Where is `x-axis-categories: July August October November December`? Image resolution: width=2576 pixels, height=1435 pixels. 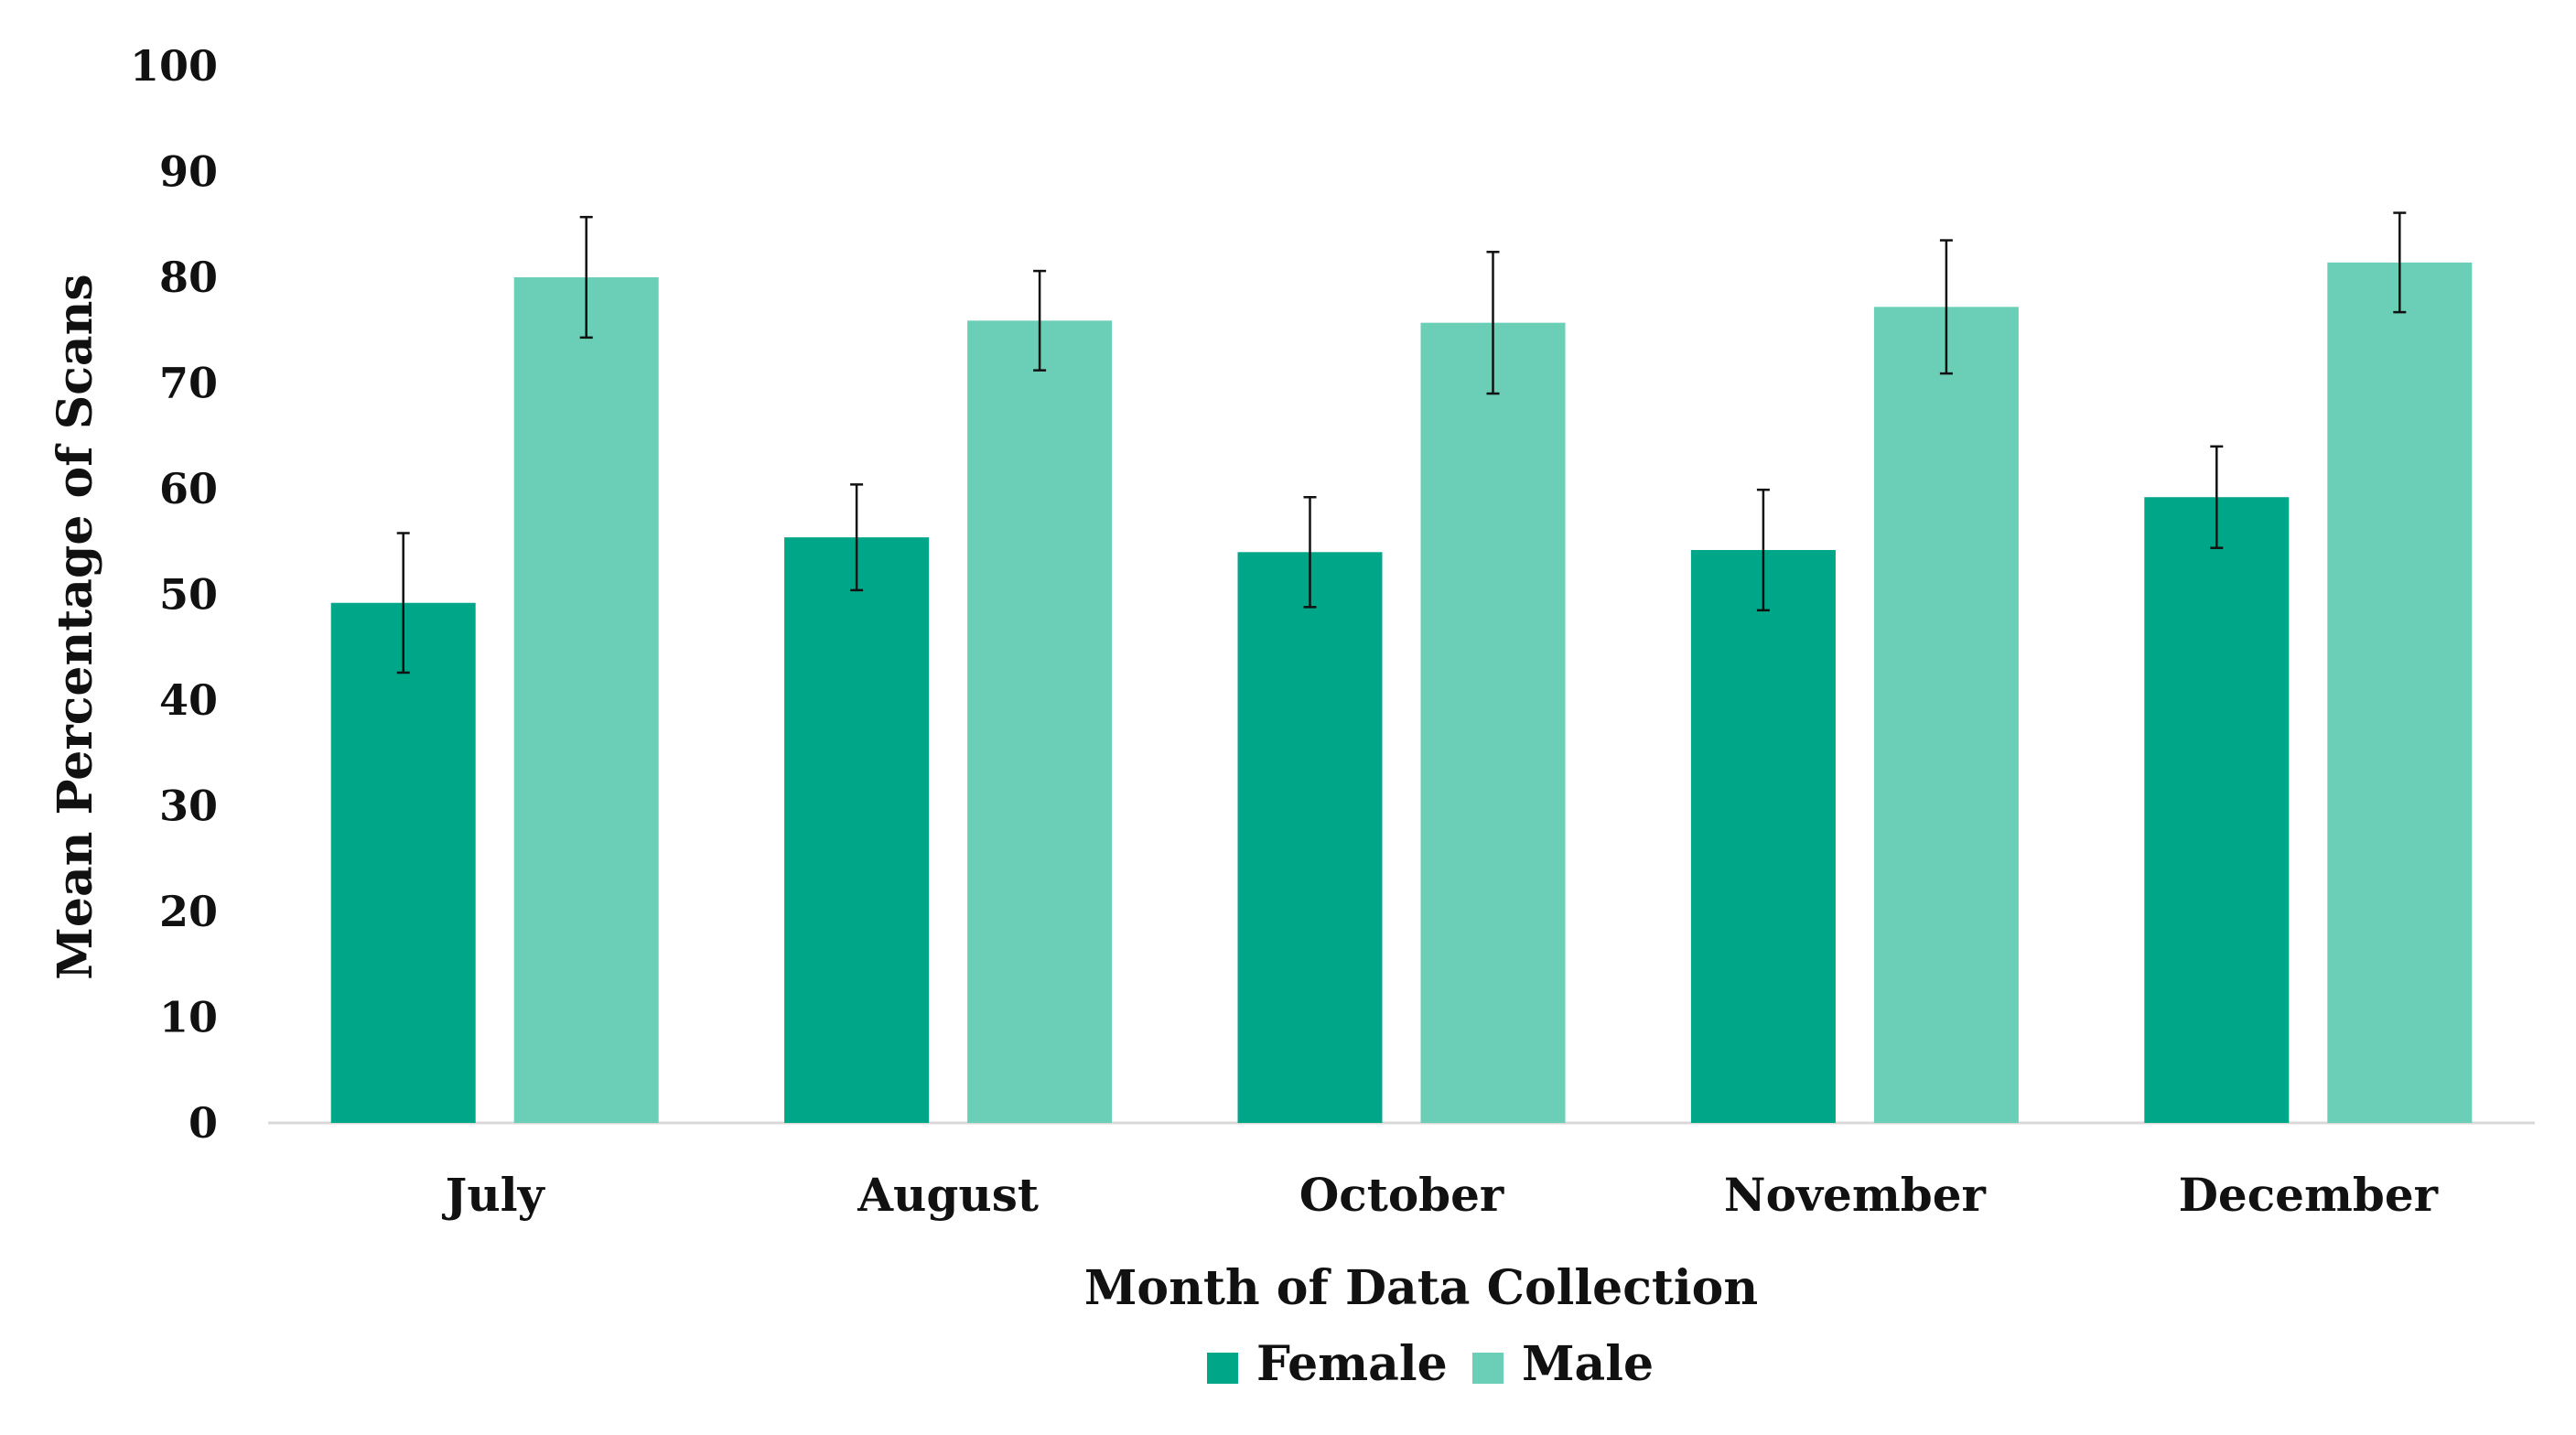 x-axis-categories: July August October November December is located at coordinates (1440, 1195).